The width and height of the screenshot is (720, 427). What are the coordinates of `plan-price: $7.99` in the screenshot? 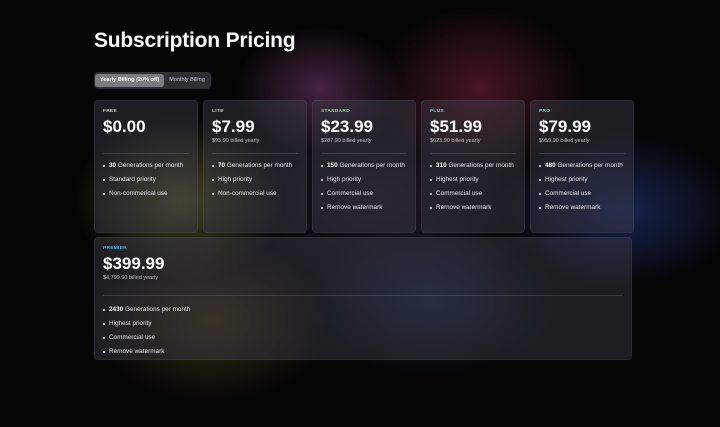 It's located at (233, 126).